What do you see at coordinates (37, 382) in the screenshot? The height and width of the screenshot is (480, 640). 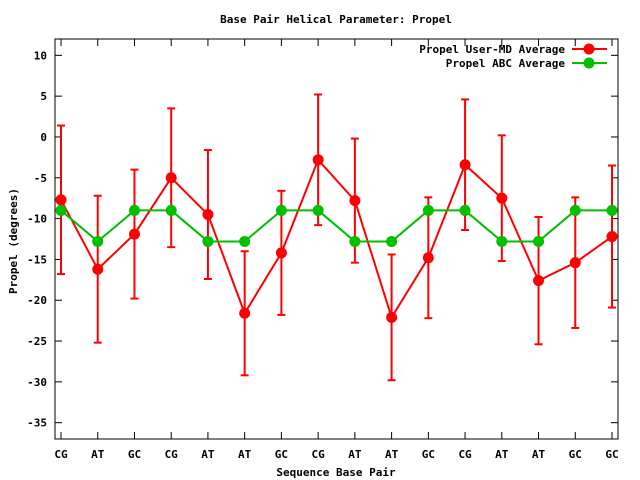 I see `y-tick-label: -30` at bounding box center [37, 382].